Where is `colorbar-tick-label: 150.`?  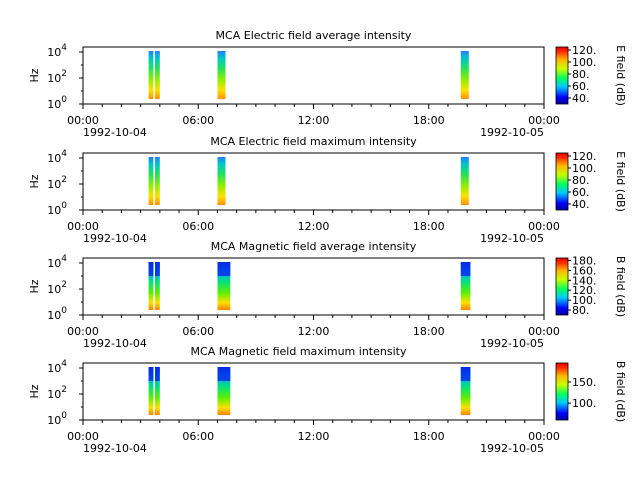 colorbar-tick-label: 150. is located at coordinates (584, 382).